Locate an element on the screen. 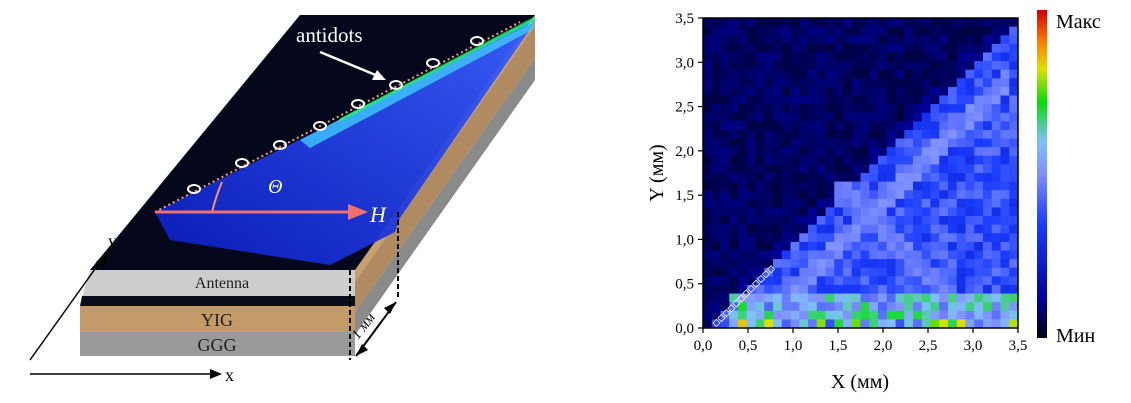 This screenshot has height=403, width=1131. y-tick-label: 0,0 is located at coordinates (684, 329).